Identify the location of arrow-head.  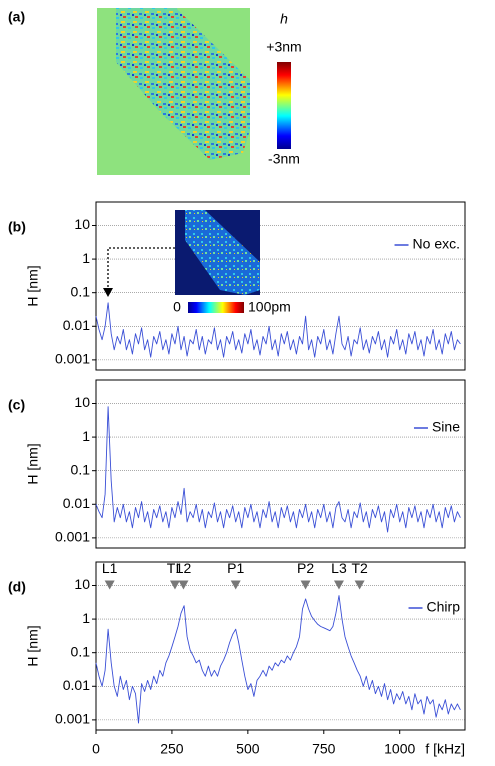
(108, 292).